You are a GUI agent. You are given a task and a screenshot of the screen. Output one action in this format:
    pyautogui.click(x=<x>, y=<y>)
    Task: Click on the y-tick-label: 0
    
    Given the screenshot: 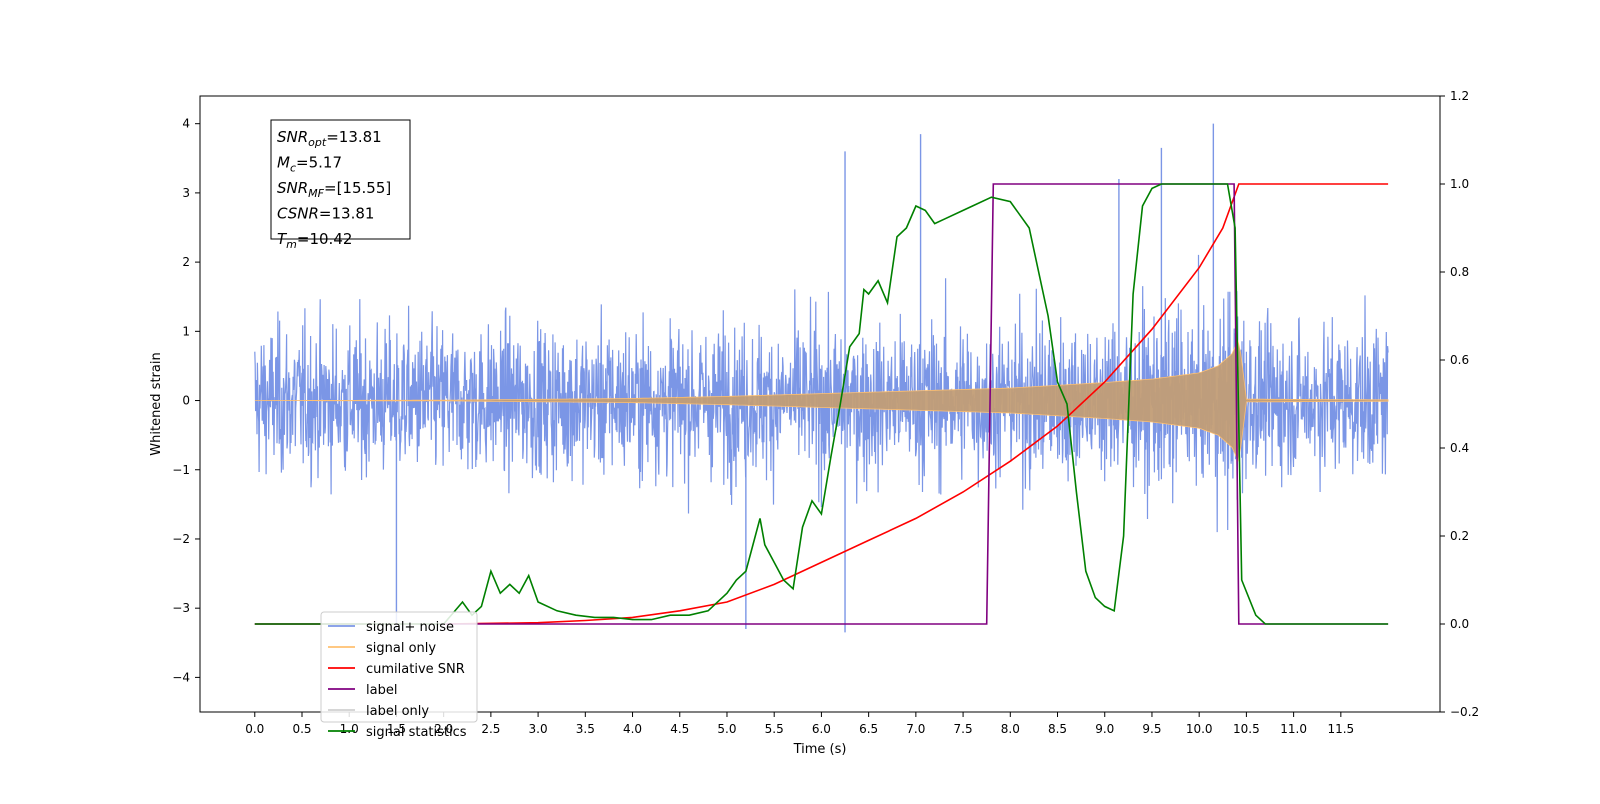 What is the action you would take?
    pyautogui.click(x=186, y=401)
    